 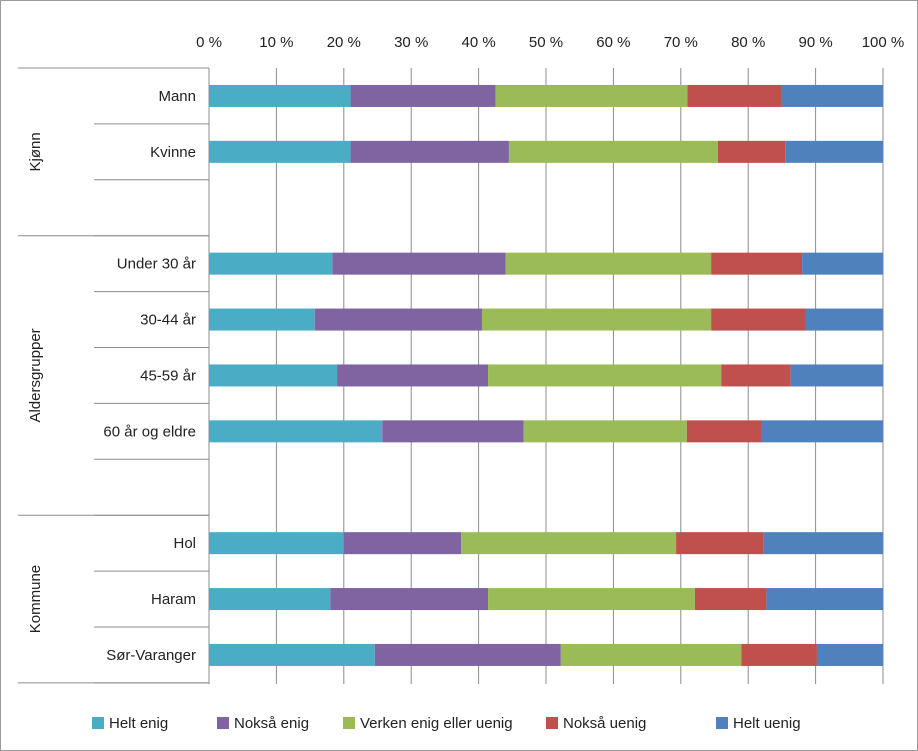 What do you see at coordinates (883, 42) in the screenshot?
I see `x-tick-label: 100 %` at bounding box center [883, 42].